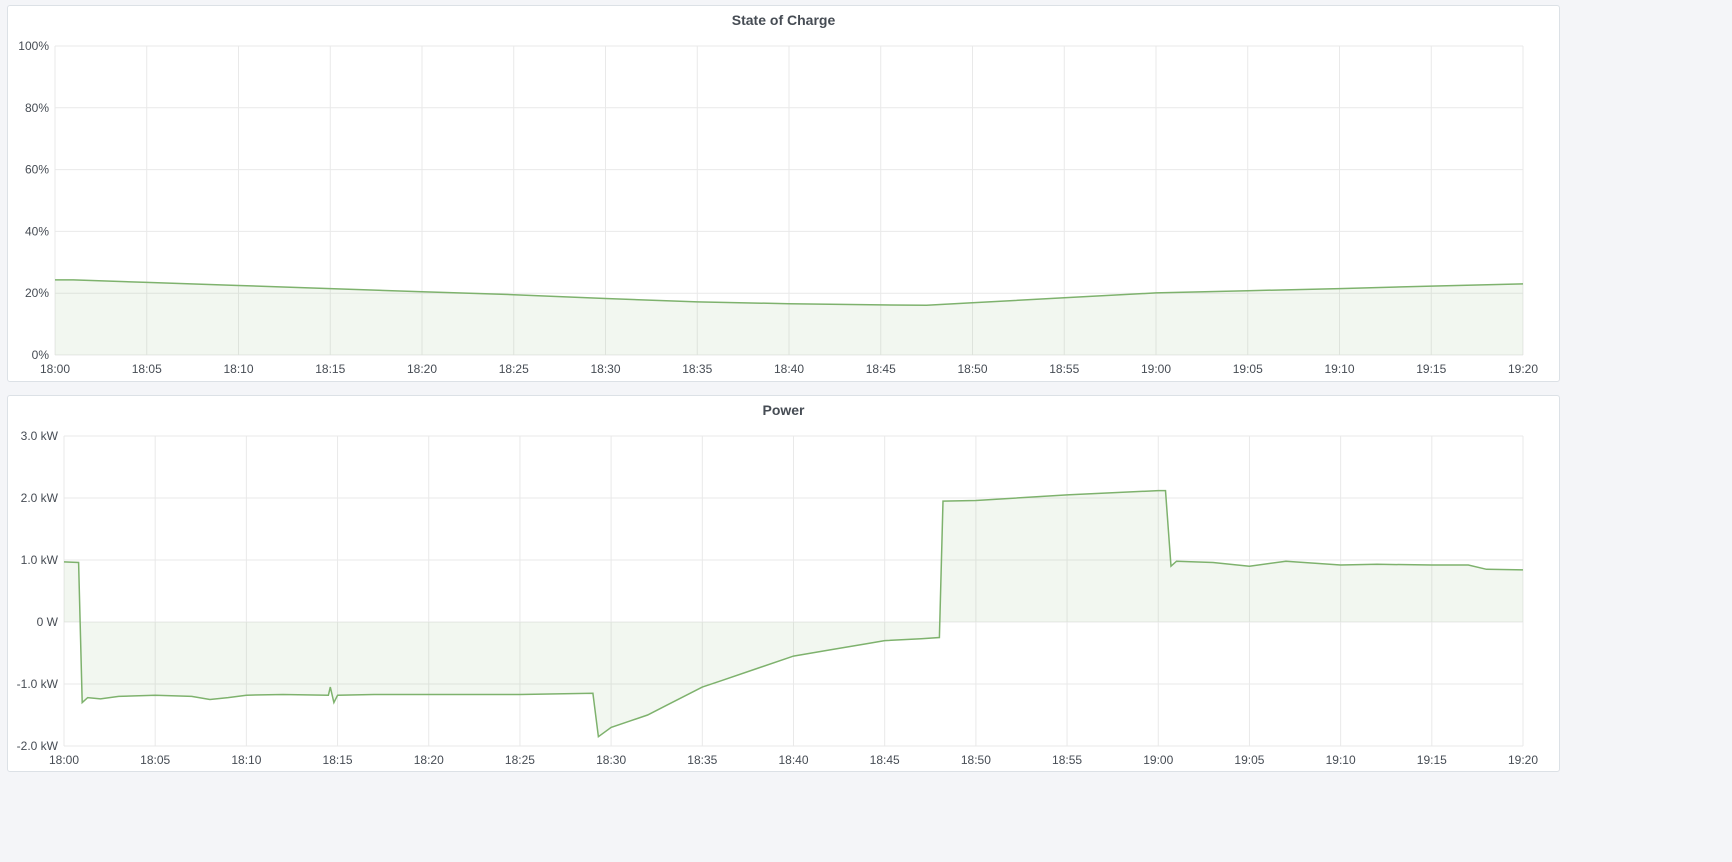 This screenshot has width=1732, height=862. Describe the element at coordinates (37, 108) in the screenshot. I see `y-tick-label: 80%` at that location.